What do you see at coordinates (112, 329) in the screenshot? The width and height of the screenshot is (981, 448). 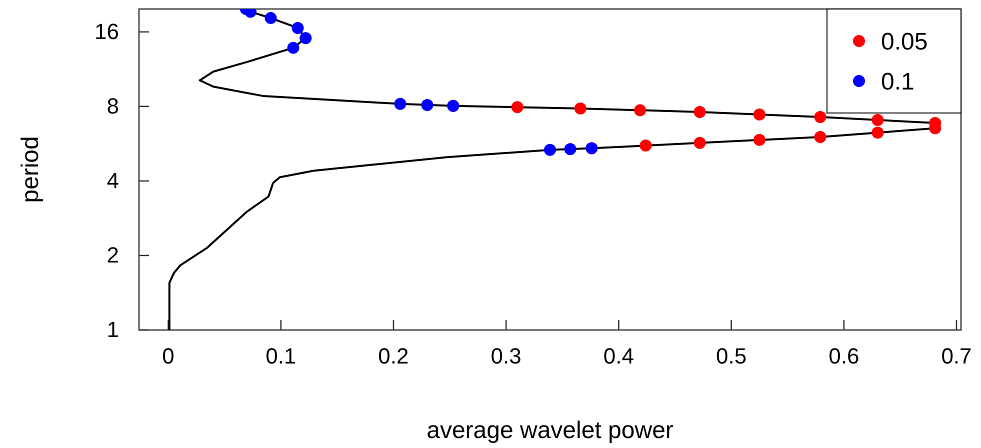 I see `y-tick-label: 1` at bounding box center [112, 329].